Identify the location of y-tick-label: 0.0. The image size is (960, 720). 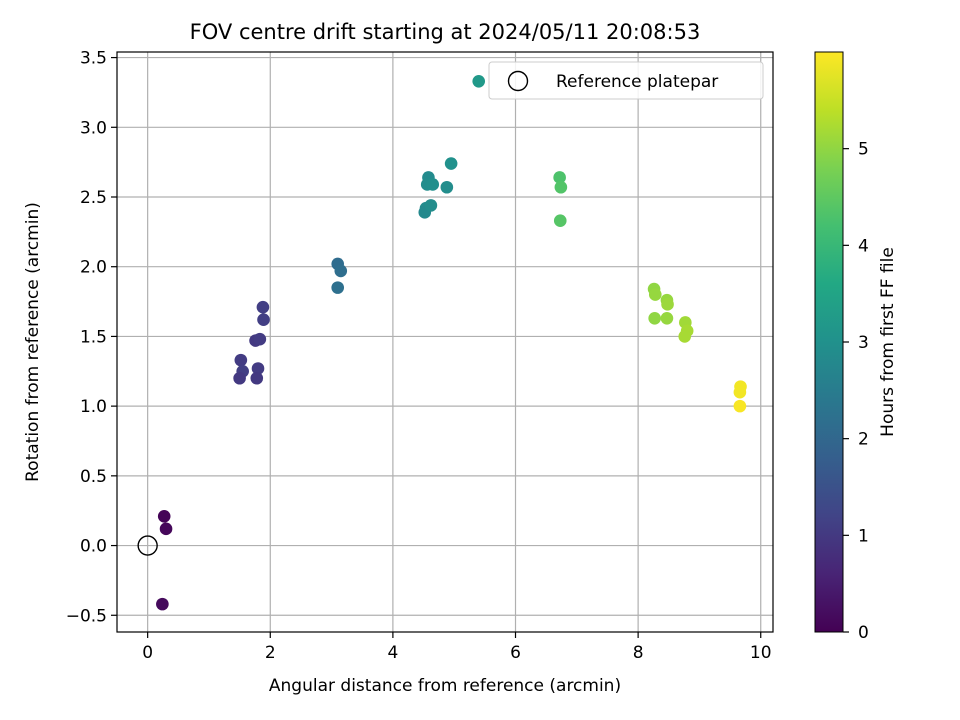
(93, 547).